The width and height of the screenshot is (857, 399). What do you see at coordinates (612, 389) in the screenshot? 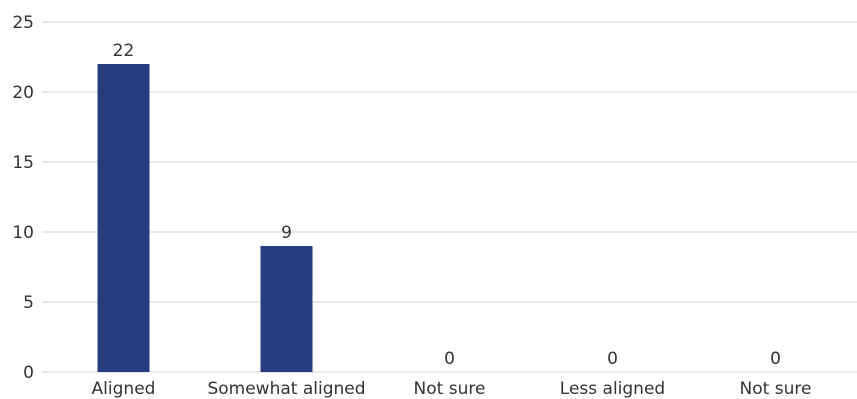
I see `category-label: Less aligned` at bounding box center [612, 389].